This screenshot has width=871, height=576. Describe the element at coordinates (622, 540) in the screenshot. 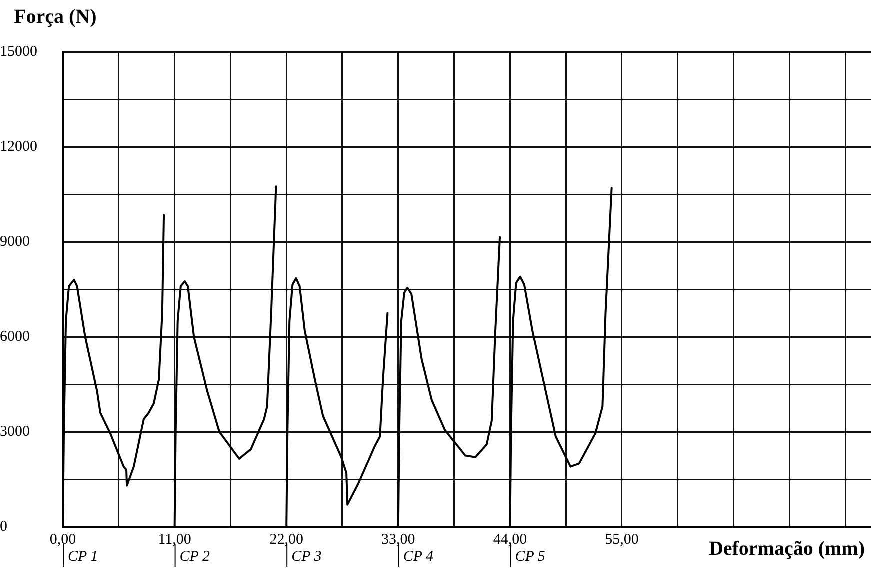

I see `x-tick-label: 55,00` at that location.